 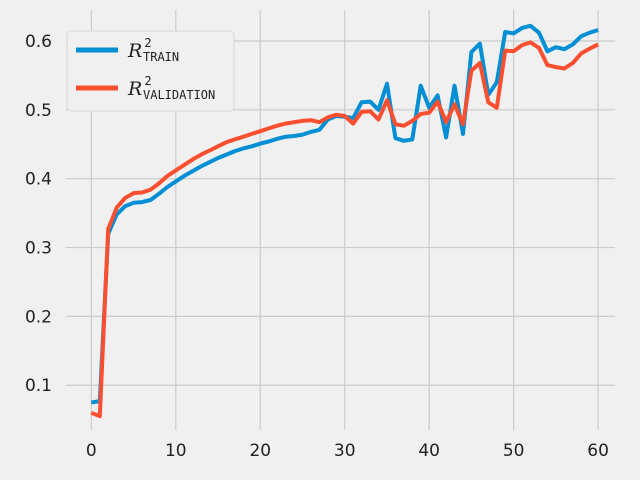 What do you see at coordinates (514, 451) in the screenshot?
I see `x-tick-label: 50` at bounding box center [514, 451].